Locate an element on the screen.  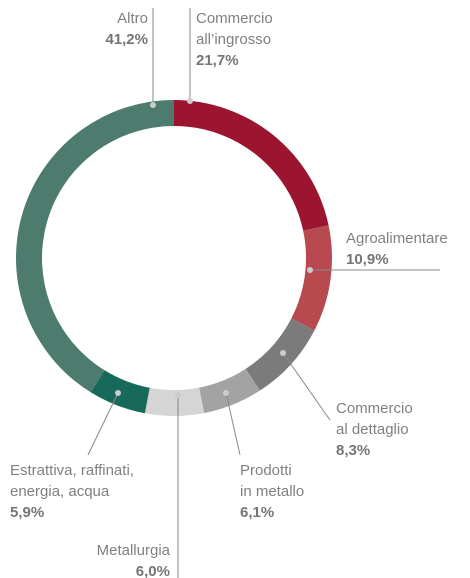
data-label: Prodotti in metallo 6,1% is located at coordinates (272, 491).